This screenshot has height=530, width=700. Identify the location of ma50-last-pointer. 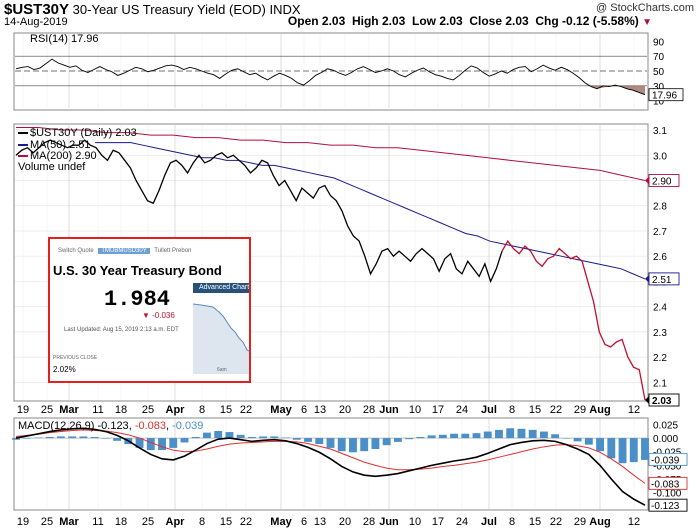
(647, 278).